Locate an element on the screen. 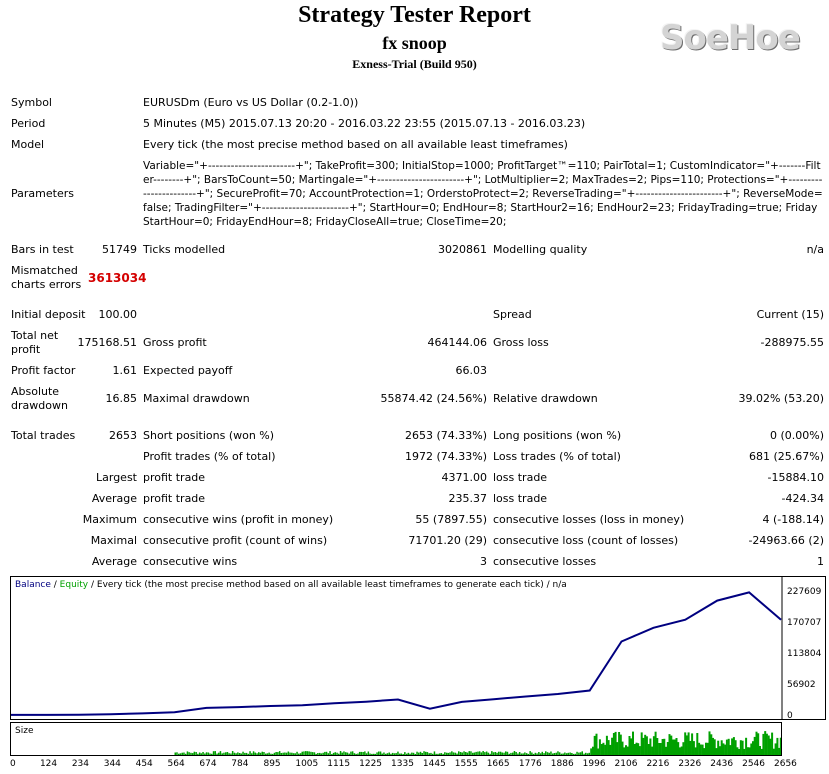 Image resolution: width=829 pixels, height=774 pixels. loss-trades-label: Loss trades (% of total) is located at coordinates (557, 456).